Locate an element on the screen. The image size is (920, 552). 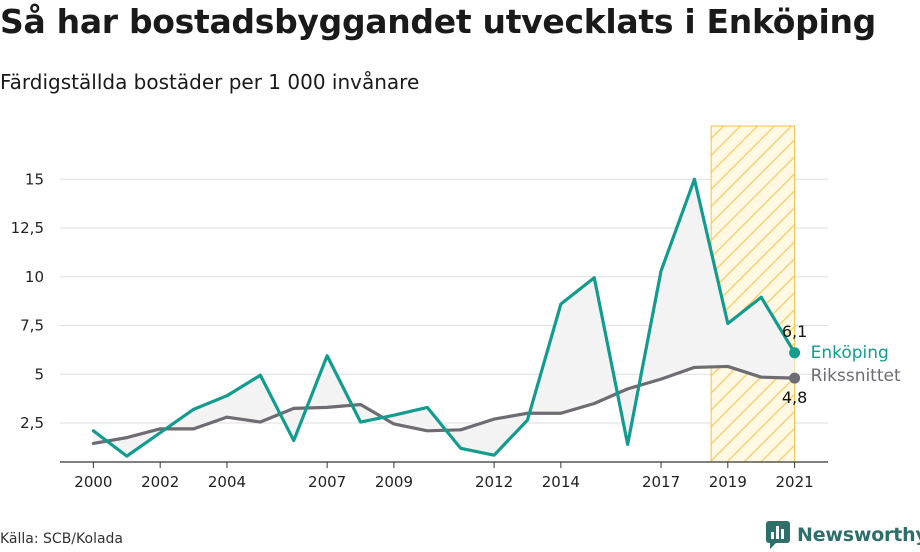
brand-logo: Newsworthy is located at coordinates (842, 535).